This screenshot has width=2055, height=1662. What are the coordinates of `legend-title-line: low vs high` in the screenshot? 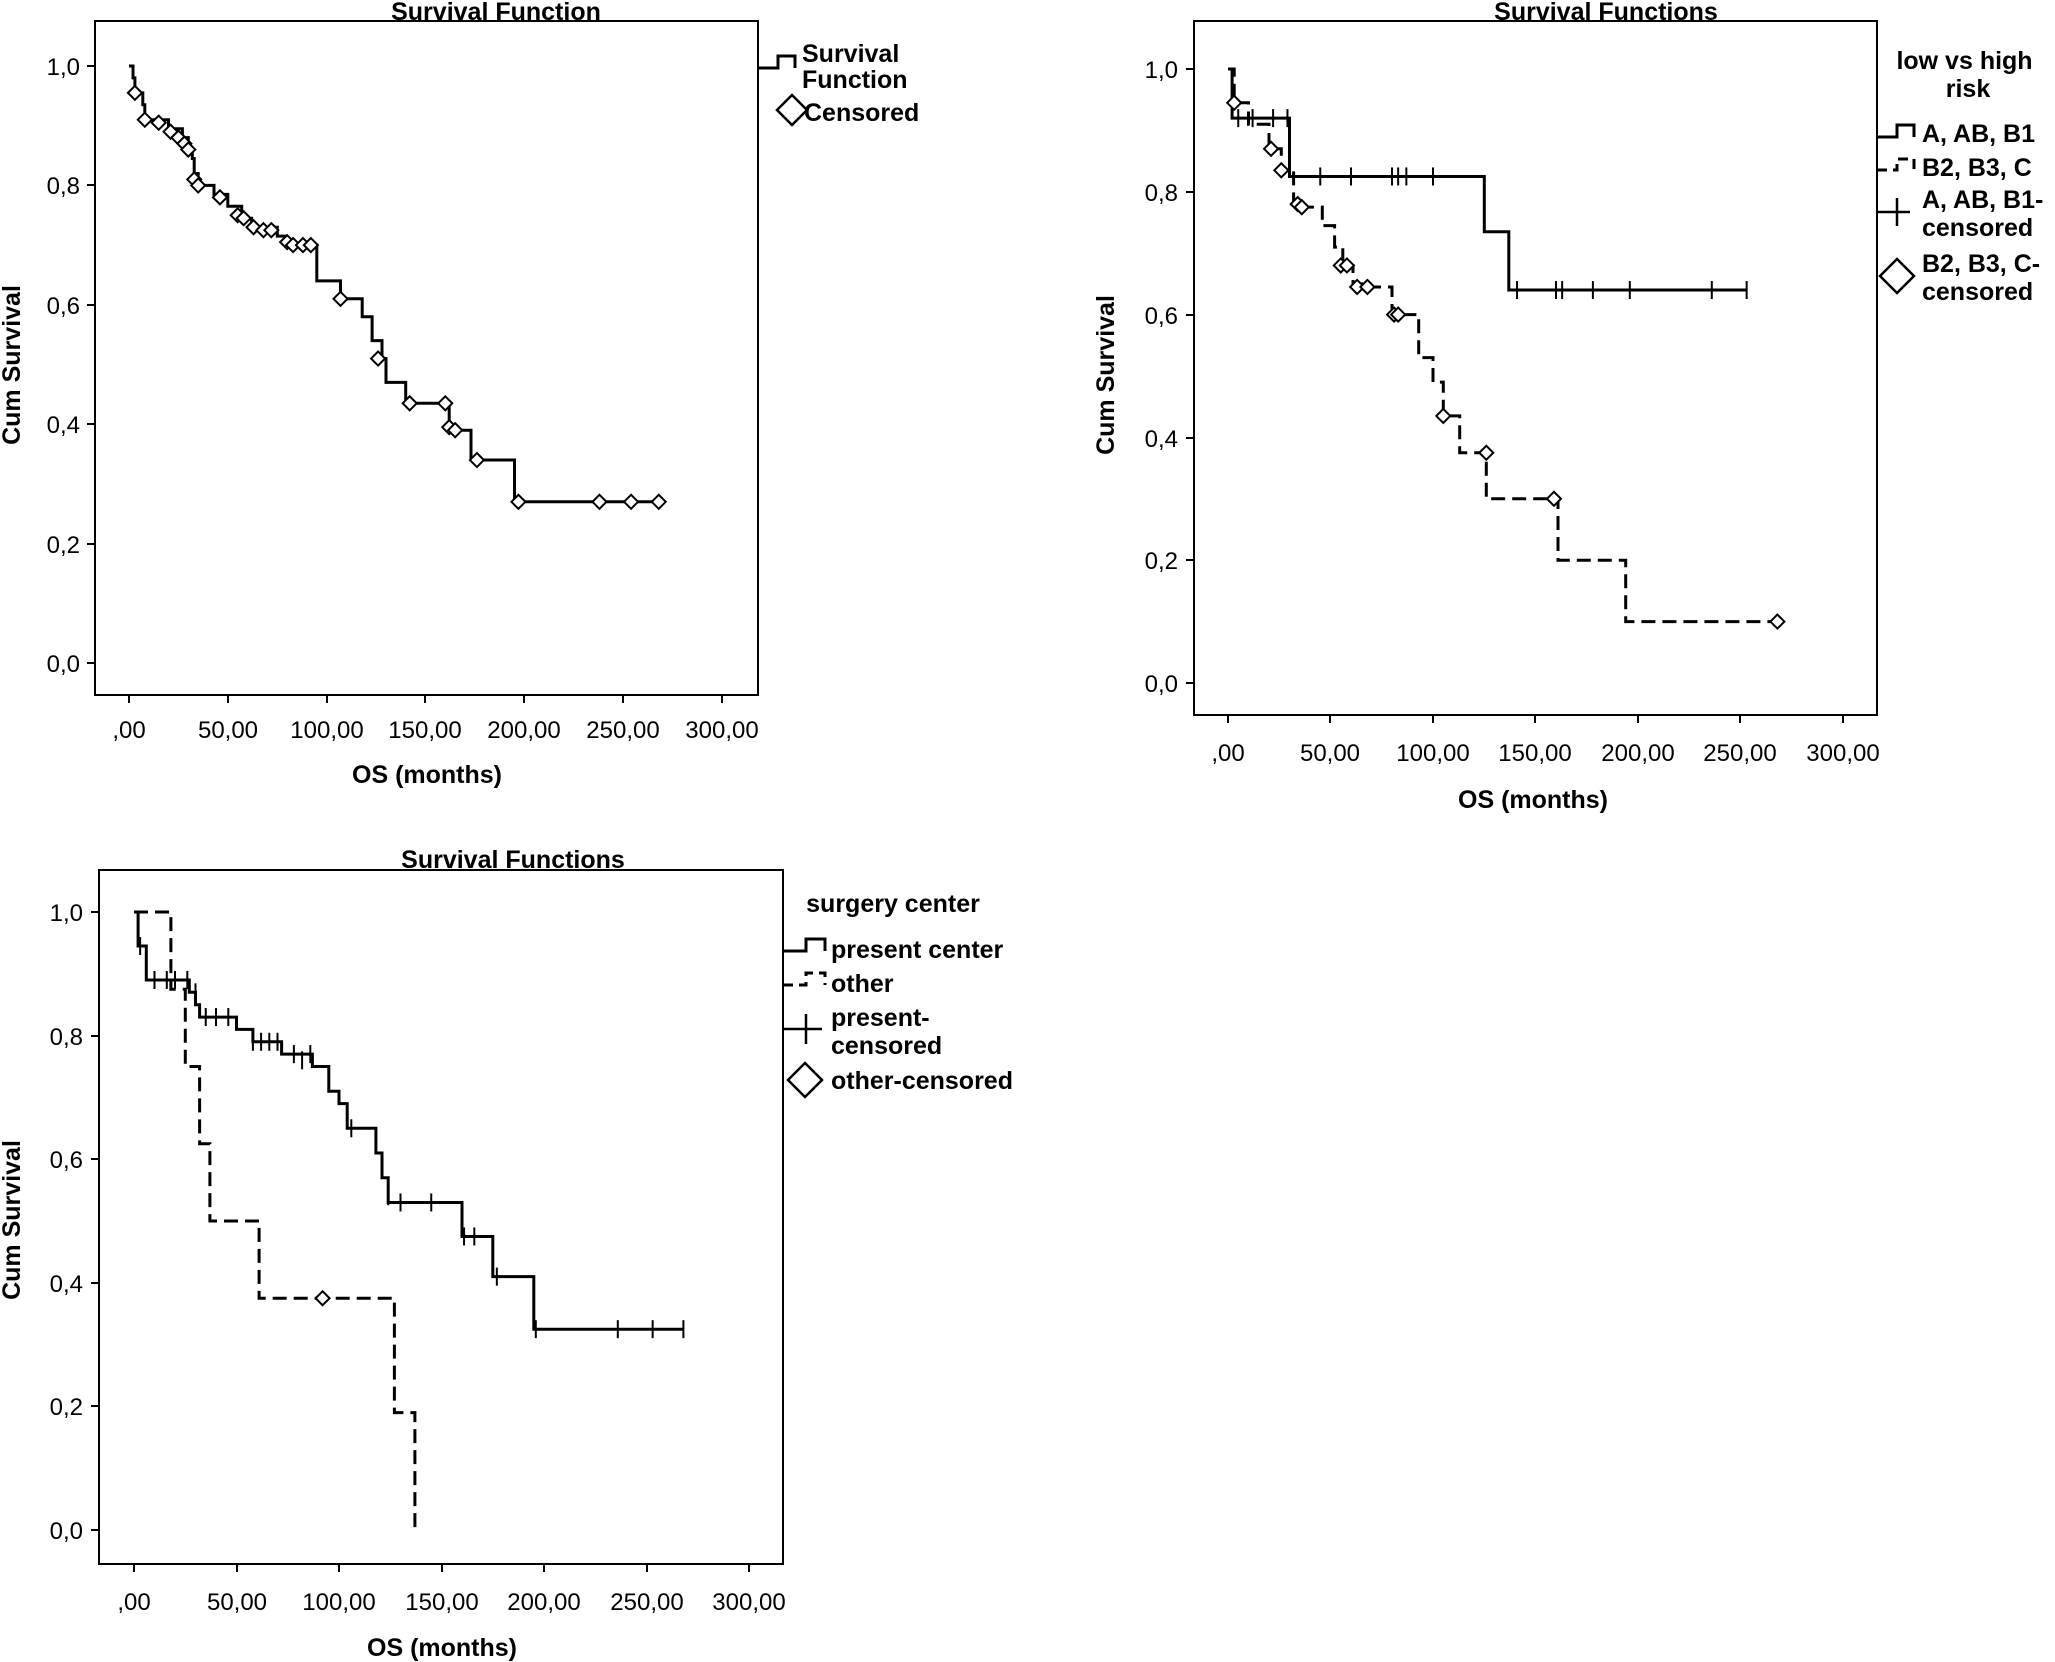 It's located at (1964, 61).